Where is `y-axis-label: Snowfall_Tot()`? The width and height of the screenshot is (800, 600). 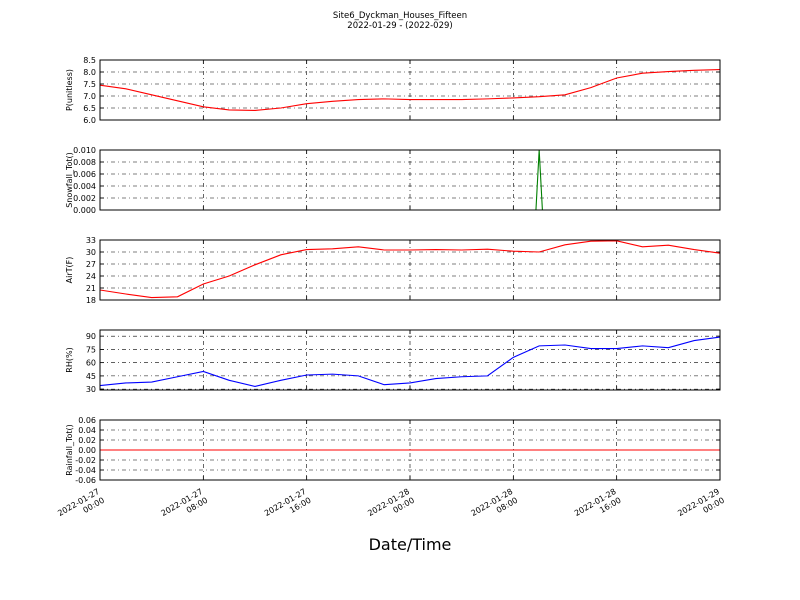
y-axis-label: Snowfall_Tot() is located at coordinates (69, 180).